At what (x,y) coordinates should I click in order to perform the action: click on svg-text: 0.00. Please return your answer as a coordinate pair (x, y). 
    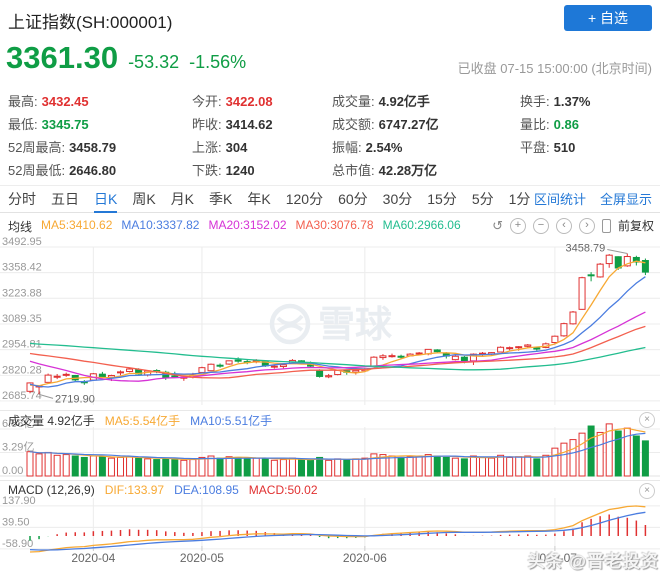
    Looking at the image, I should click on (12, 471).